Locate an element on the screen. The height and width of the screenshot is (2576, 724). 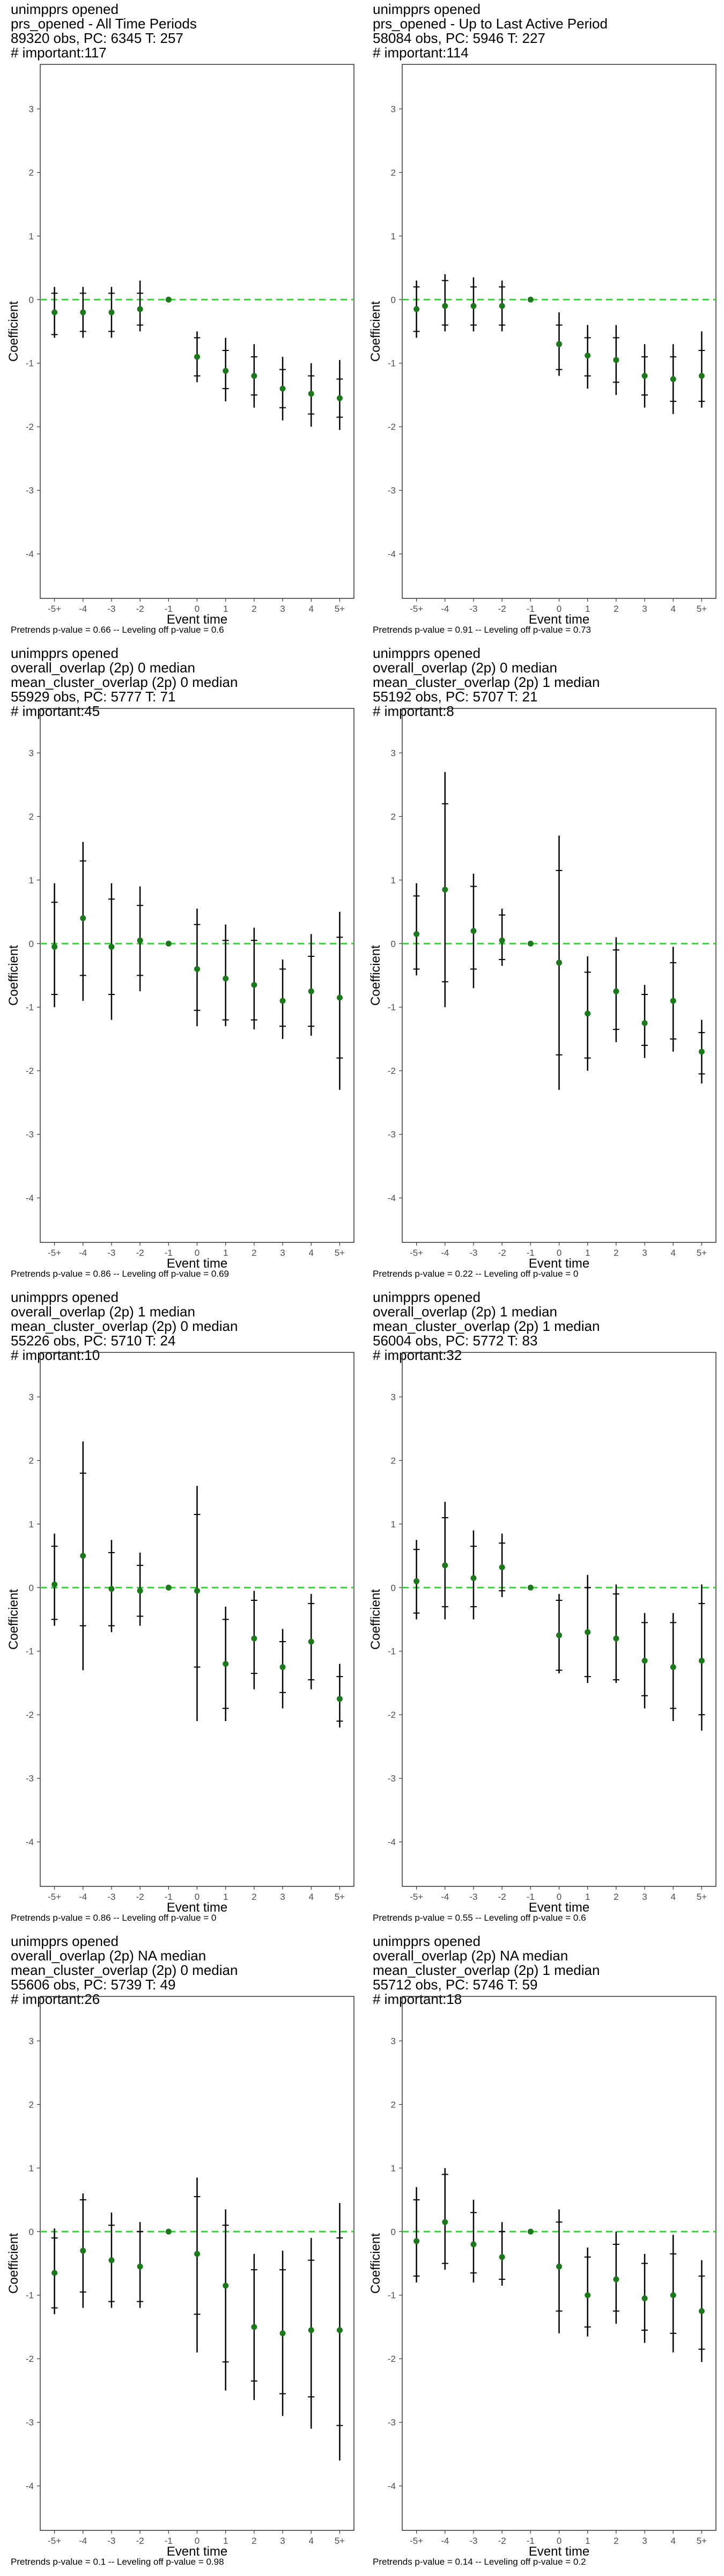
chart-title-line: # important:8 is located at coordinates (413, 711).